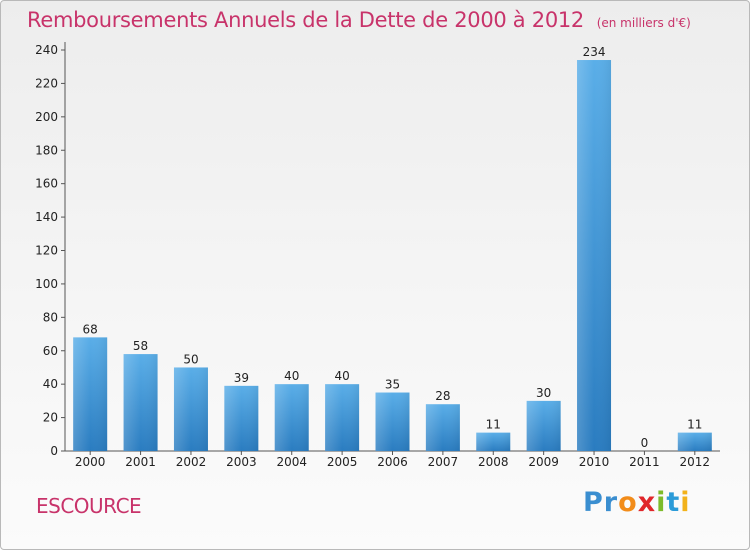  What do you see at coordinates (443, 462) in the screenshot?
I see `x-tick-label: 2007` at bounding box center [443, 462].